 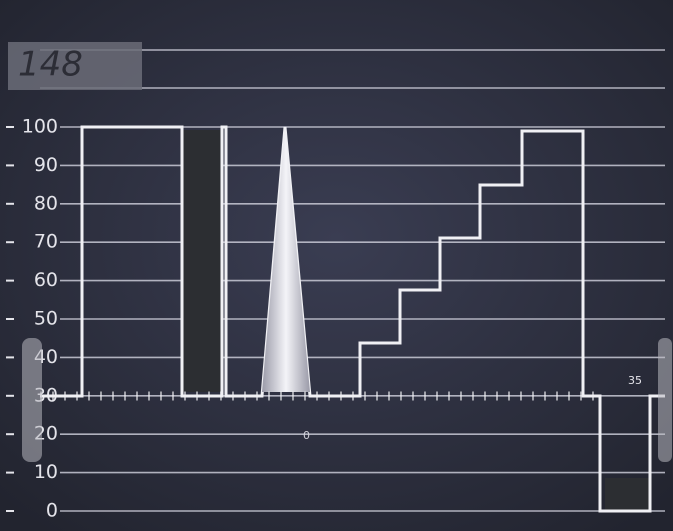 What do you see at coordinates (46, 165) in the screenshot?
I see `tick-label: 90` at bounding box center [46, 165].